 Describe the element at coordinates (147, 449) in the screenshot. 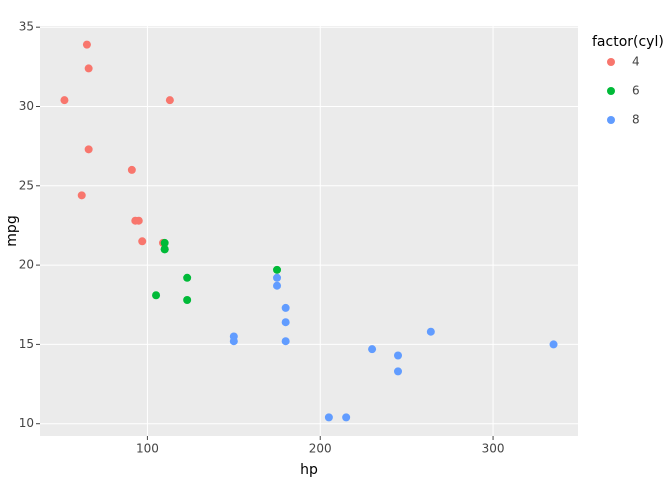

I see `x-tick-label: 100` at that location.